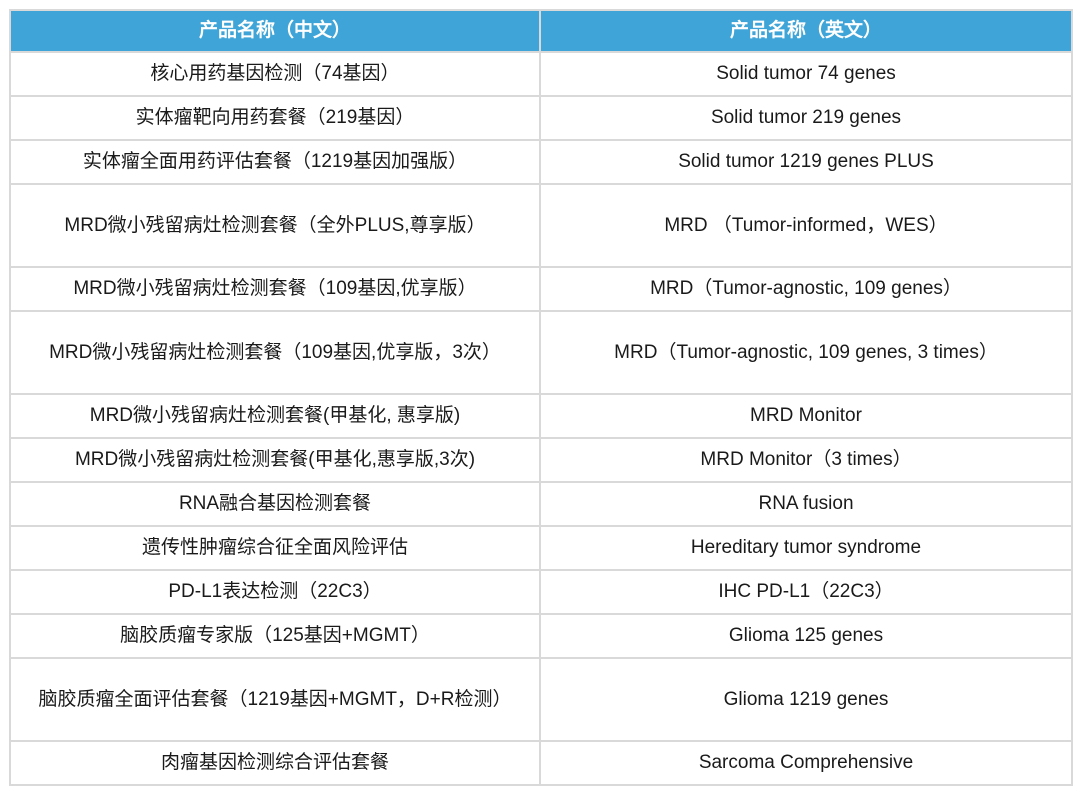 The height and width of the screenshot is (795, 1080). I want to click on header-english-name: 产品名称（英文）, so click(806, 31).